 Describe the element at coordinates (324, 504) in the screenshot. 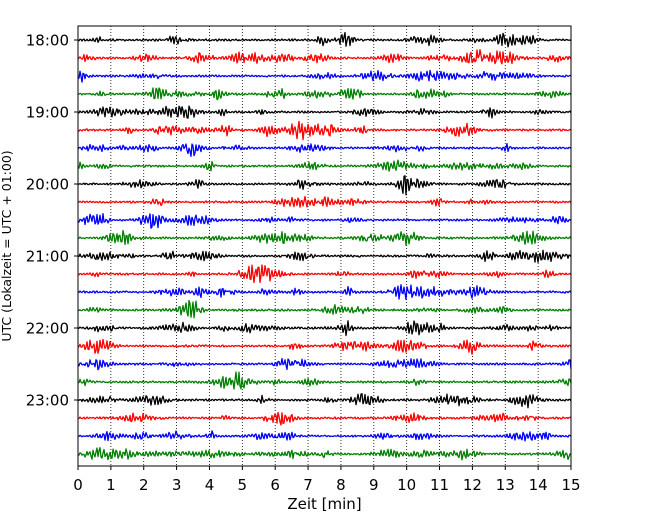

I see `x-axis-label: Zeit [min]` at that location.